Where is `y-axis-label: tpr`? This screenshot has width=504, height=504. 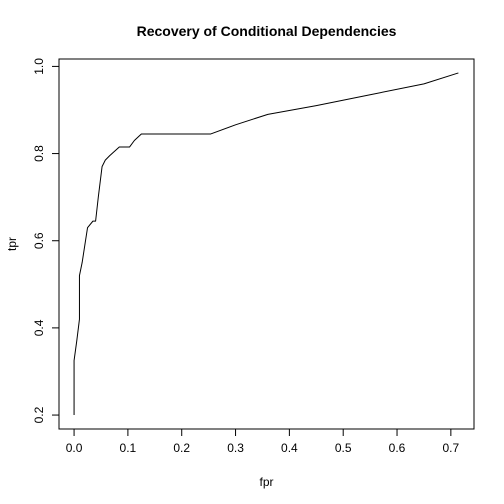
y-axis-label: tpr is located at coordinates (12, 244).